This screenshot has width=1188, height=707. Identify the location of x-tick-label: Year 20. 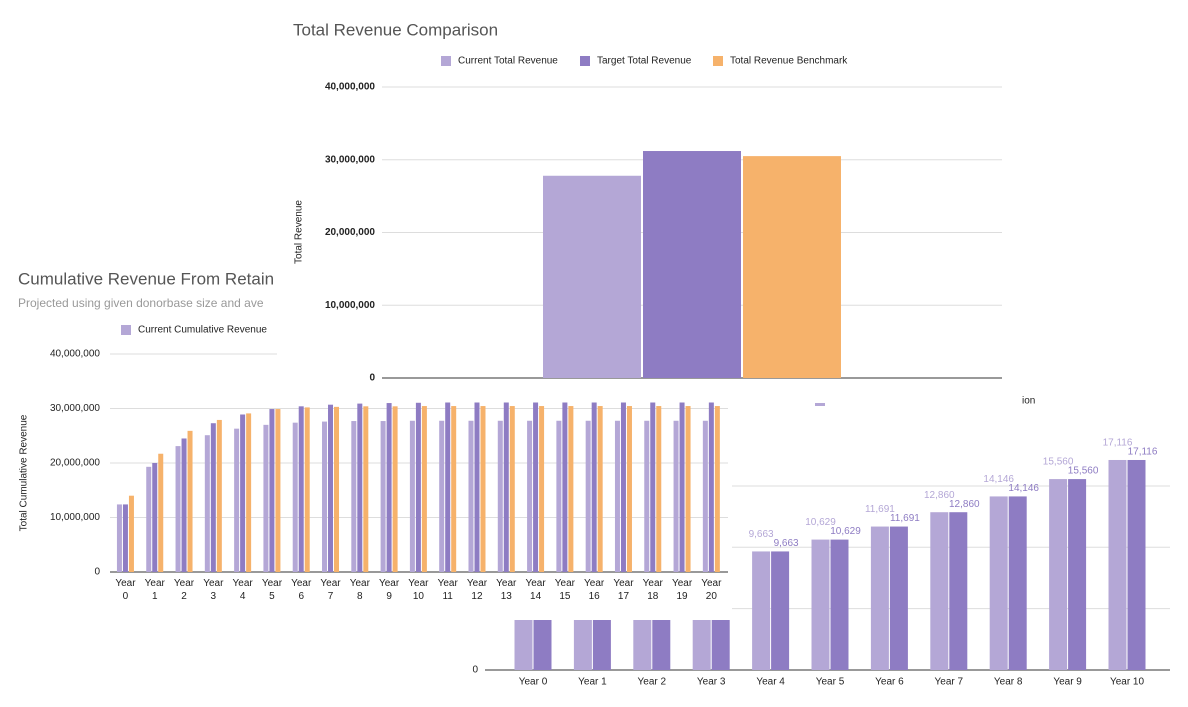
(711, 590).